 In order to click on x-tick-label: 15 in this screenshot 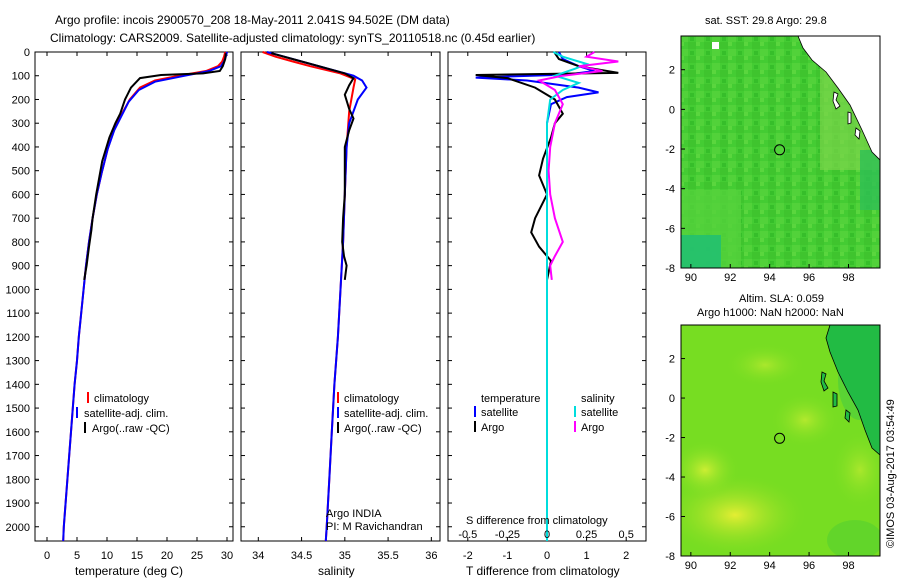, I will do `click(137, 556)`.